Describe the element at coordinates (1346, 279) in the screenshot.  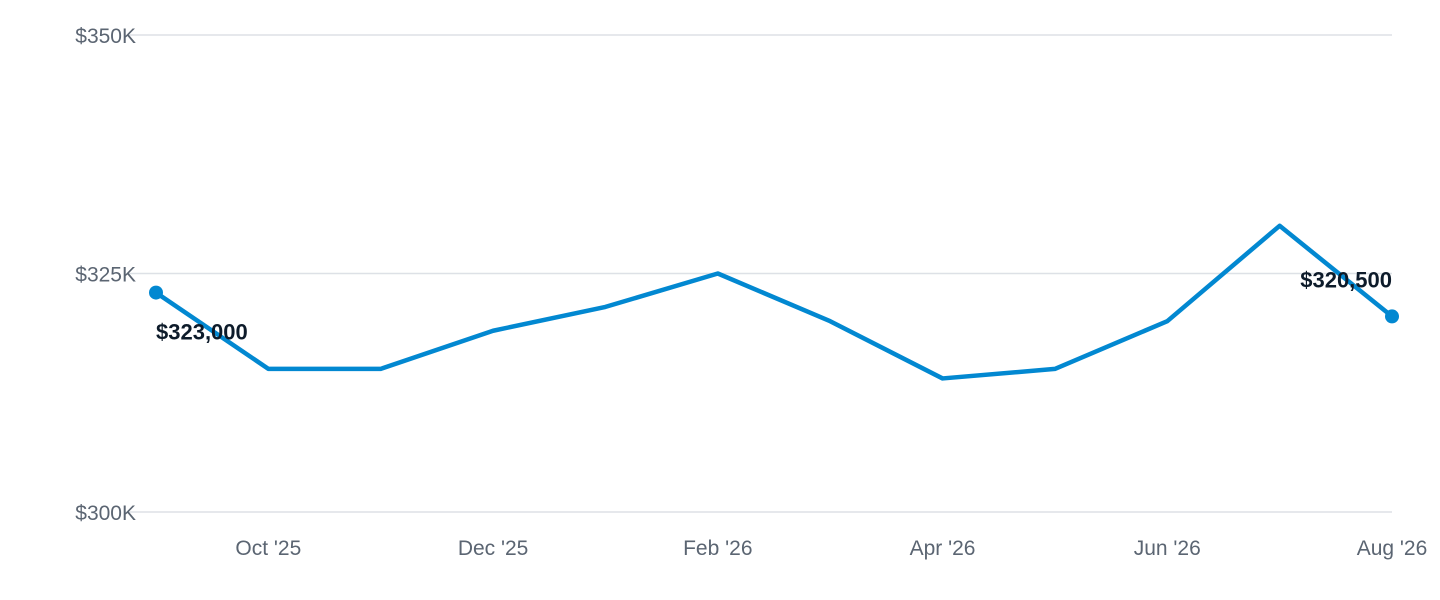
I see `data-label: $320,500` at that location.